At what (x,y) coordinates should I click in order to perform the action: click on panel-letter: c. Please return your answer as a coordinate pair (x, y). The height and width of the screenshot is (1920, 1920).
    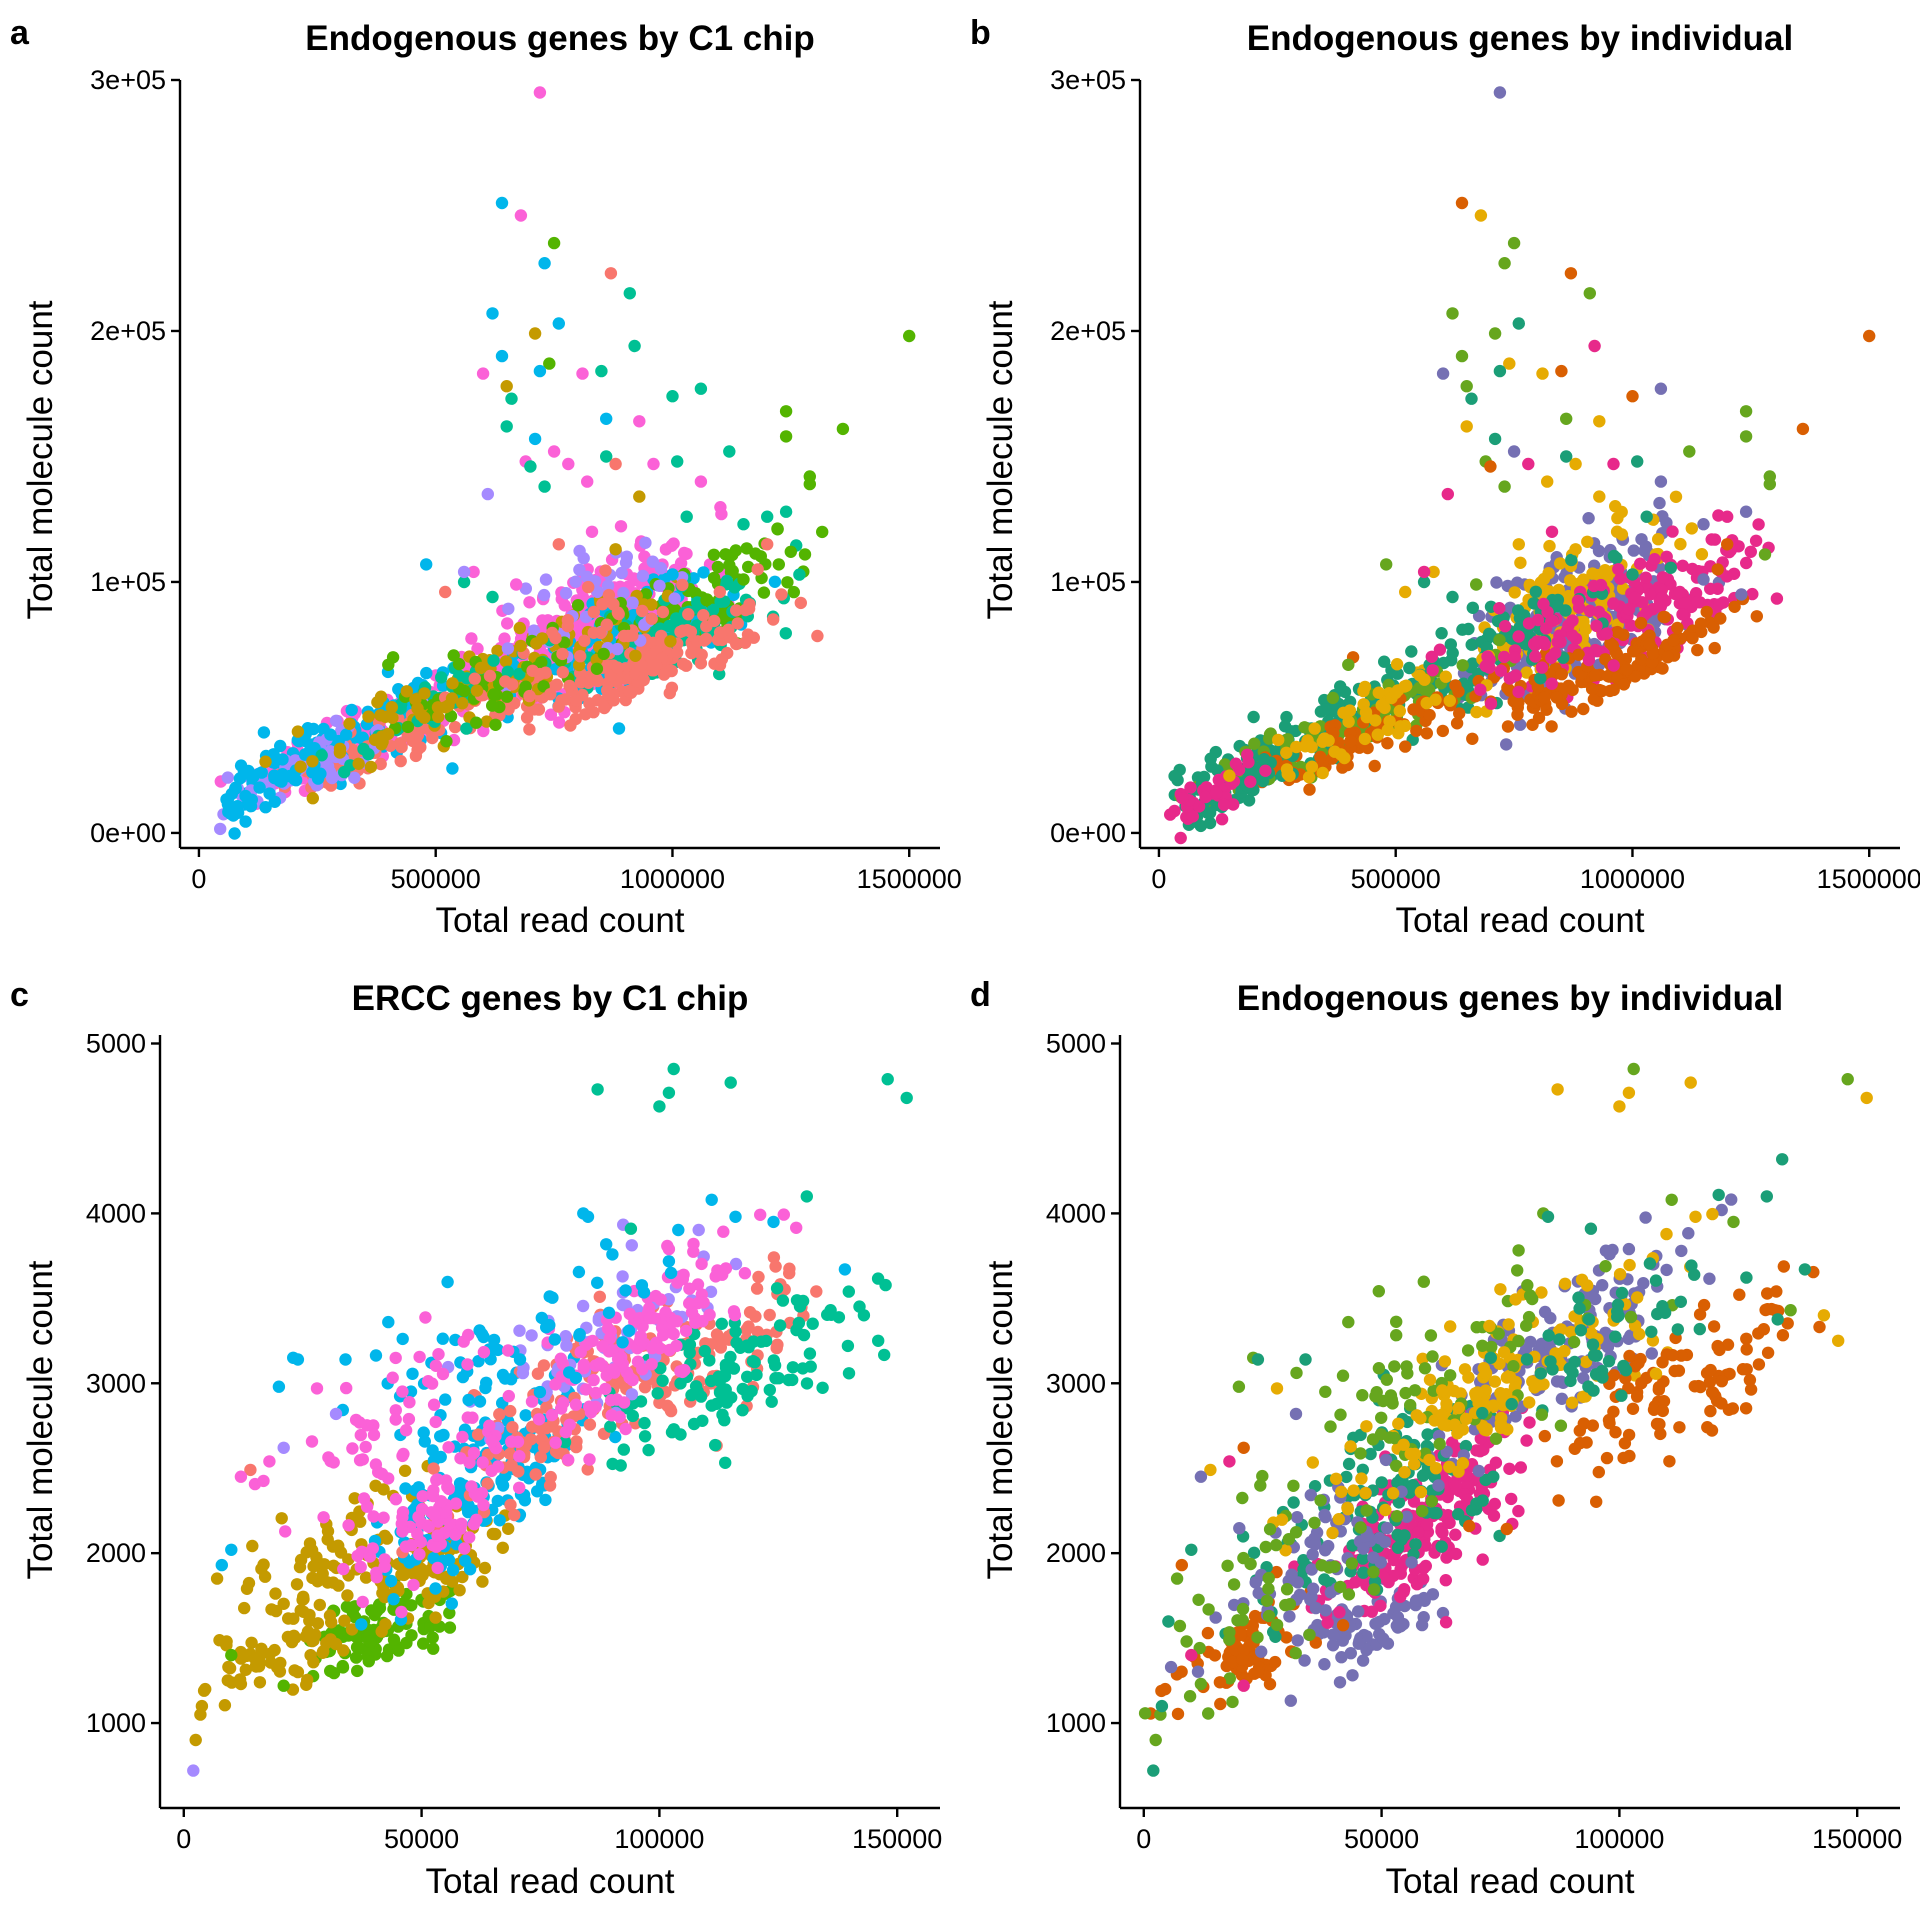
    Looking at the image, I should click on (19, 995).